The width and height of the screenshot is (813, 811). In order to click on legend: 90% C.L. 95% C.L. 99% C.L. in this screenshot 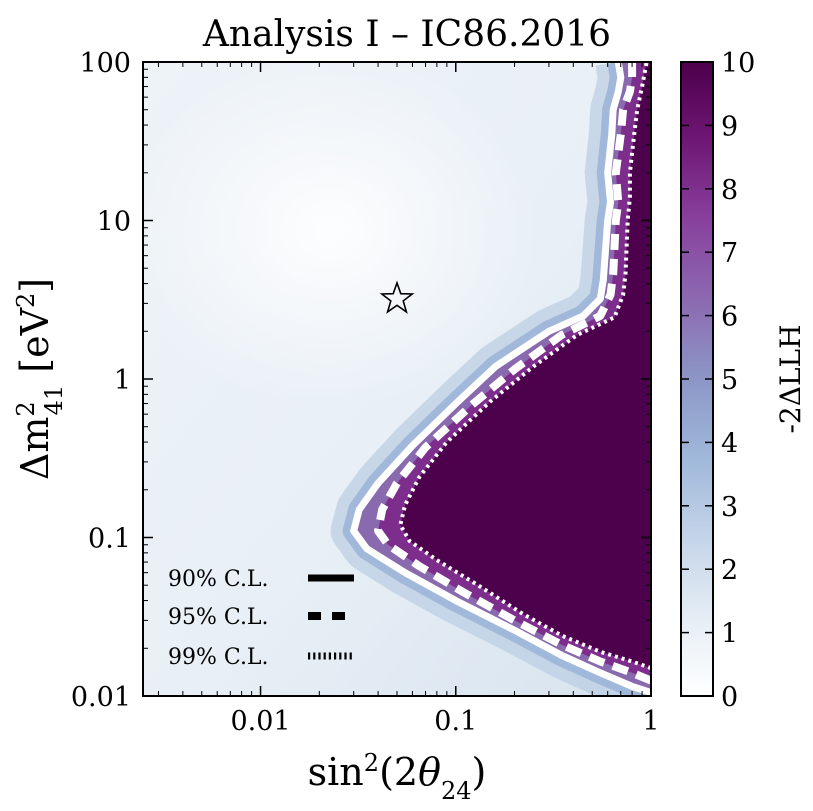, I will do `click(261, 618)`.